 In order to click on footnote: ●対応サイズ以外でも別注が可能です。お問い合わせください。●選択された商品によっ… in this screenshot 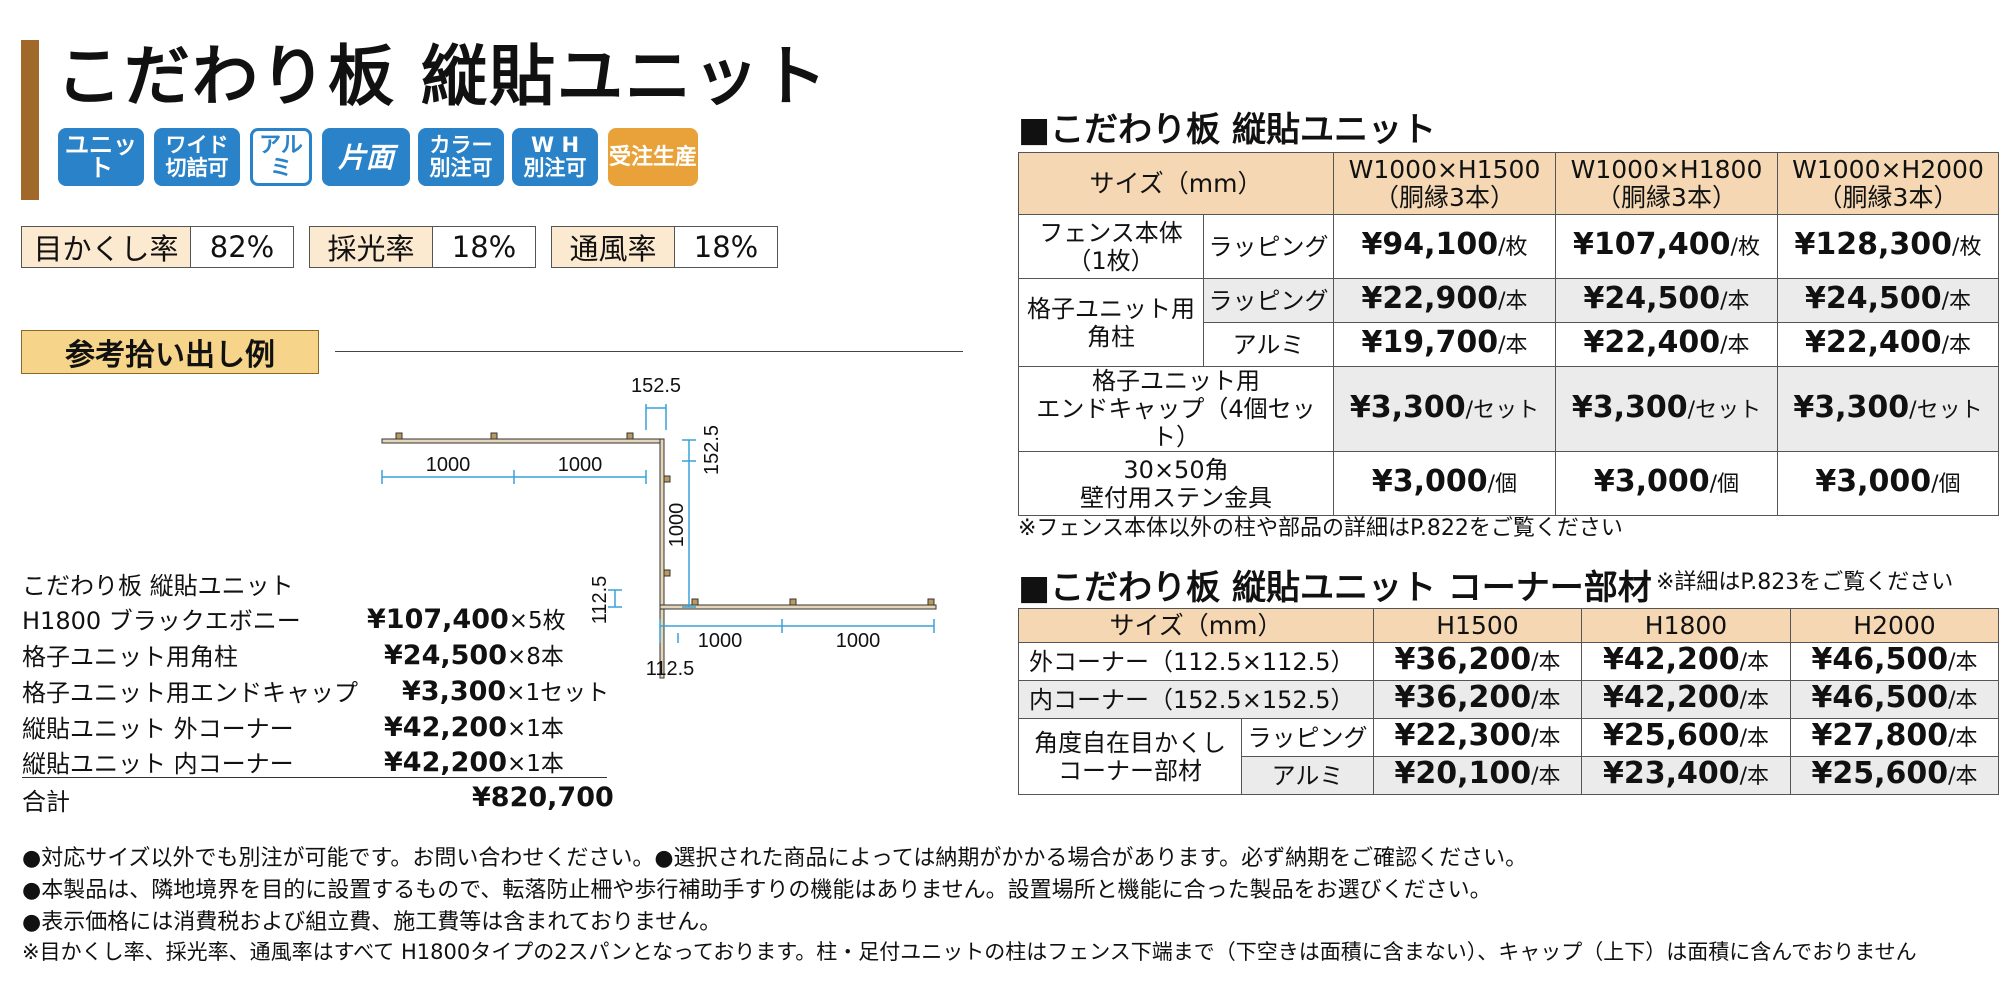, I will do `click(775, 858)`.